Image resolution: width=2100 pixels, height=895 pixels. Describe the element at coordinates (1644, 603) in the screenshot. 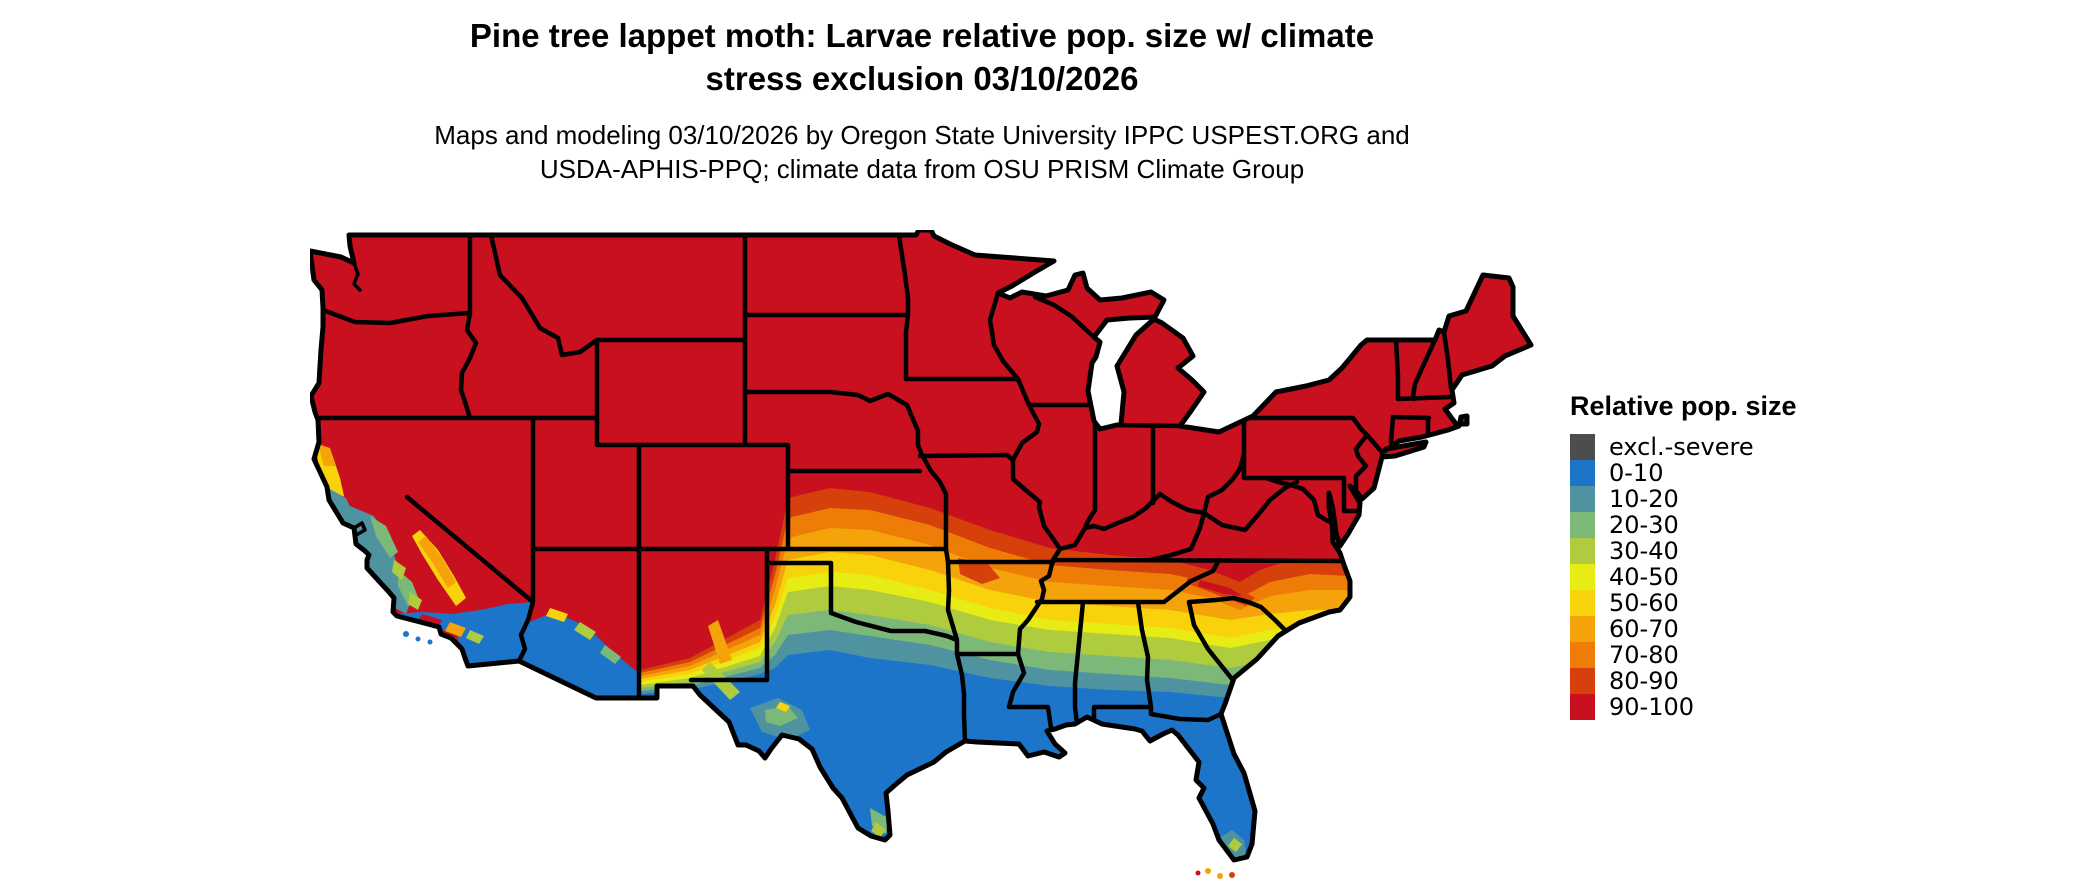

I see `legend-label: 50-60` at that location.